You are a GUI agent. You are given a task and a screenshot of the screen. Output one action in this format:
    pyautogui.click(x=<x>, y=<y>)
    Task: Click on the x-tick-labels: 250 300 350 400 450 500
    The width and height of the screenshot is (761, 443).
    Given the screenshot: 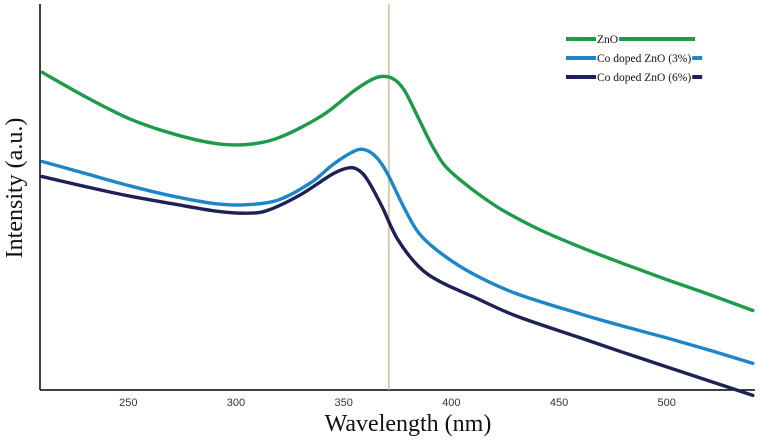 What is the action you would take?
    pyautogui.click(x=397, y=403)
    